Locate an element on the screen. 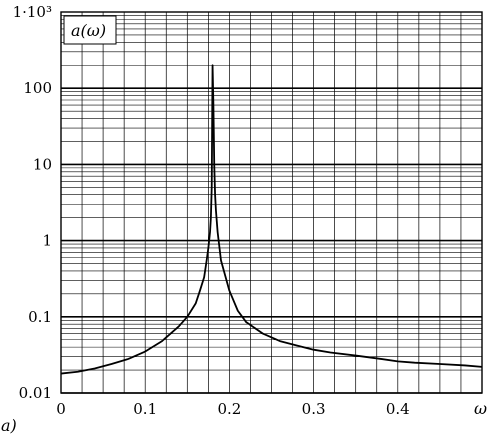 The width and height of the screenshot is (488, 434). x-tick-label: 0.3 is located at coordinates (314, 409).